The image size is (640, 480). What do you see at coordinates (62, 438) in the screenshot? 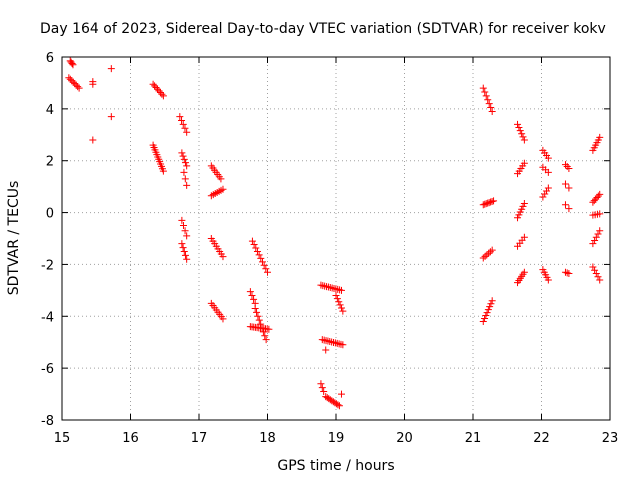
I see `x-tick-label: 15` at bounding box center [62, 438].